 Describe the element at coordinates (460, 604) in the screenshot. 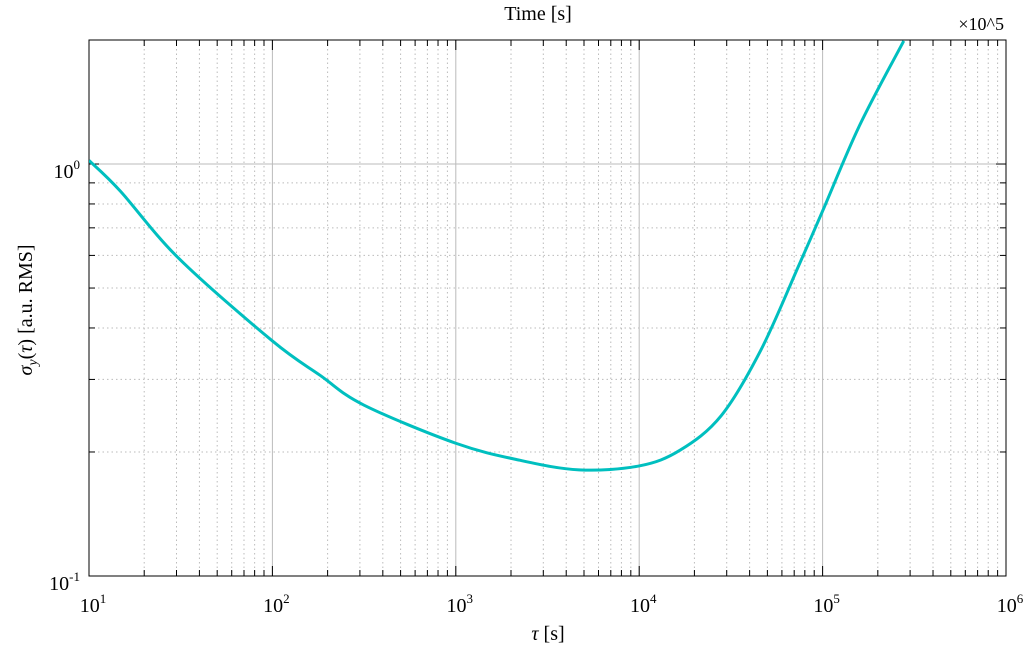

I see `x-tick-label: 10³` at that location.